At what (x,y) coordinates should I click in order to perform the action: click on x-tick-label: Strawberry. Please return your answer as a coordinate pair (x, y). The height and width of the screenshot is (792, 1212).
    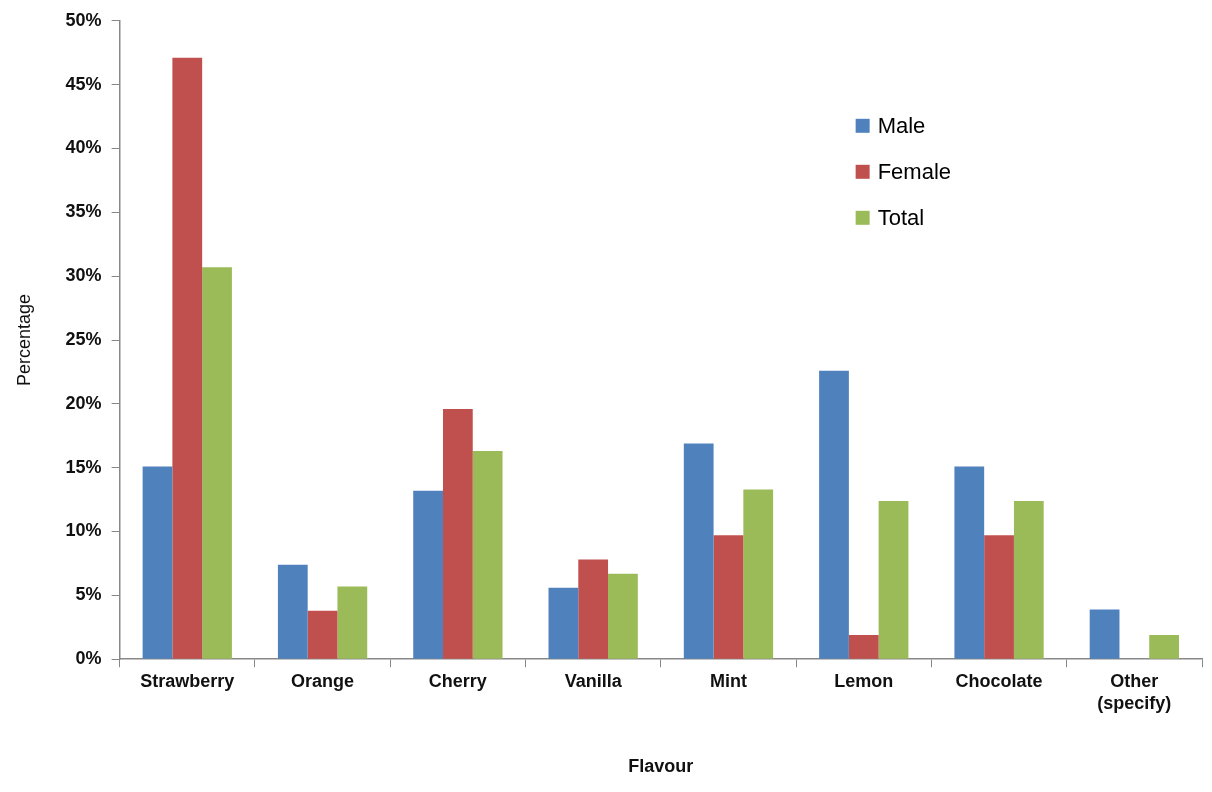
    Looking at the image, I should click on (187, 680).